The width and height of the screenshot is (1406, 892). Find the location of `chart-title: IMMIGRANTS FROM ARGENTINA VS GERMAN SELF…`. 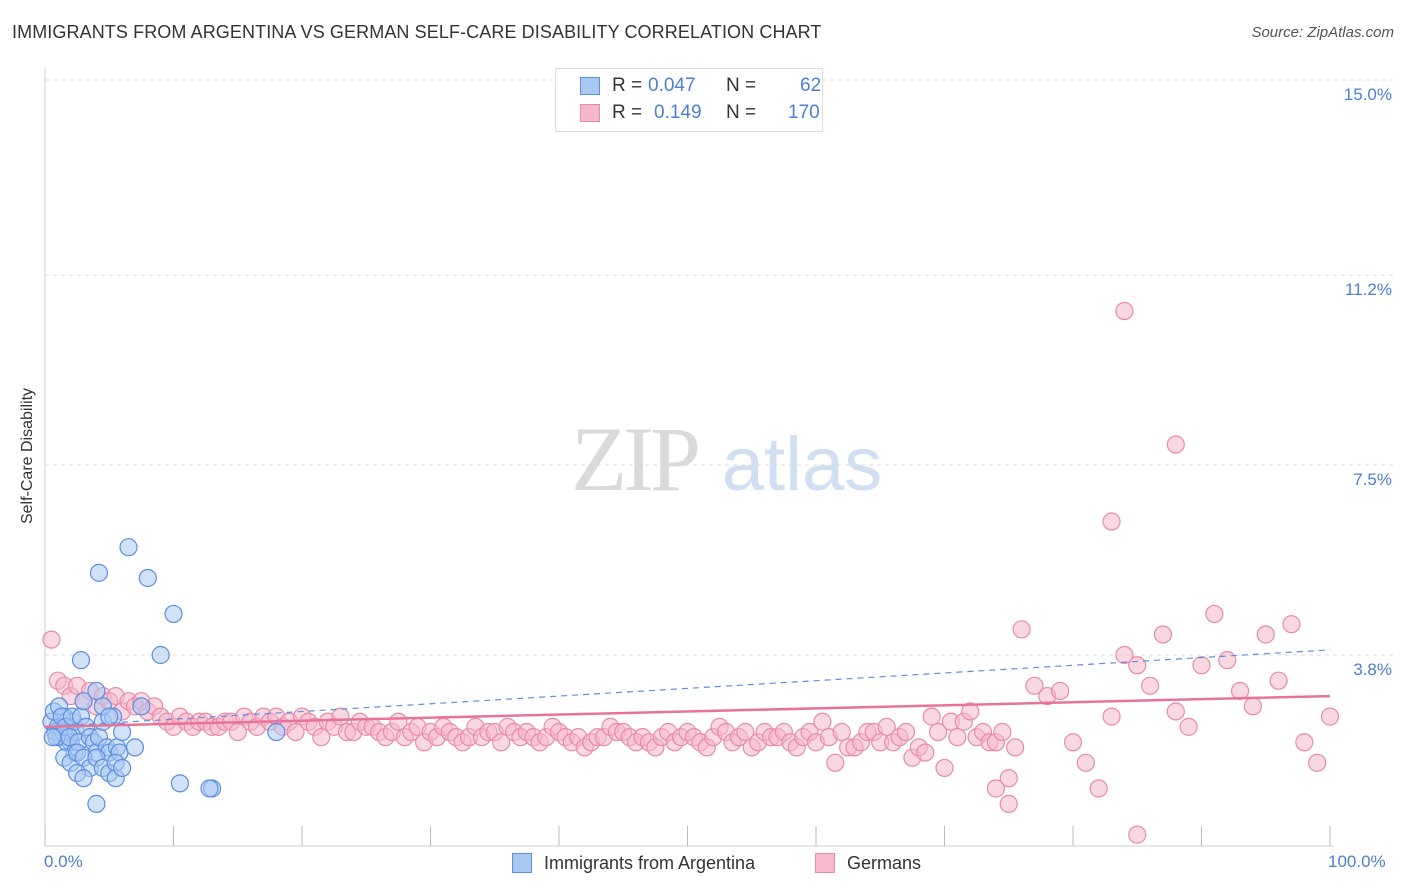

chart-title: IMMIGRANTS FROM ARGENTINA VS GERMAN SELF… is located at coordinates (417, 32).